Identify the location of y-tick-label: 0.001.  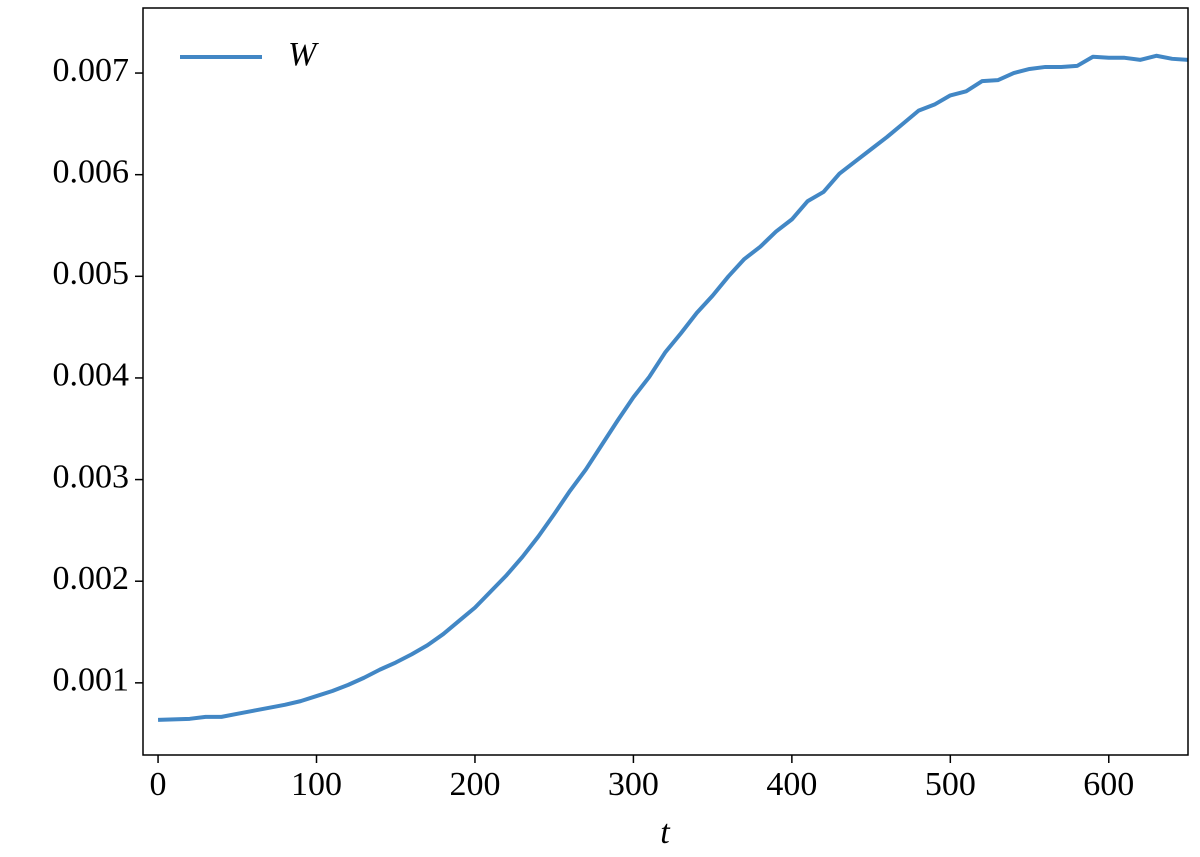
(91, 680).